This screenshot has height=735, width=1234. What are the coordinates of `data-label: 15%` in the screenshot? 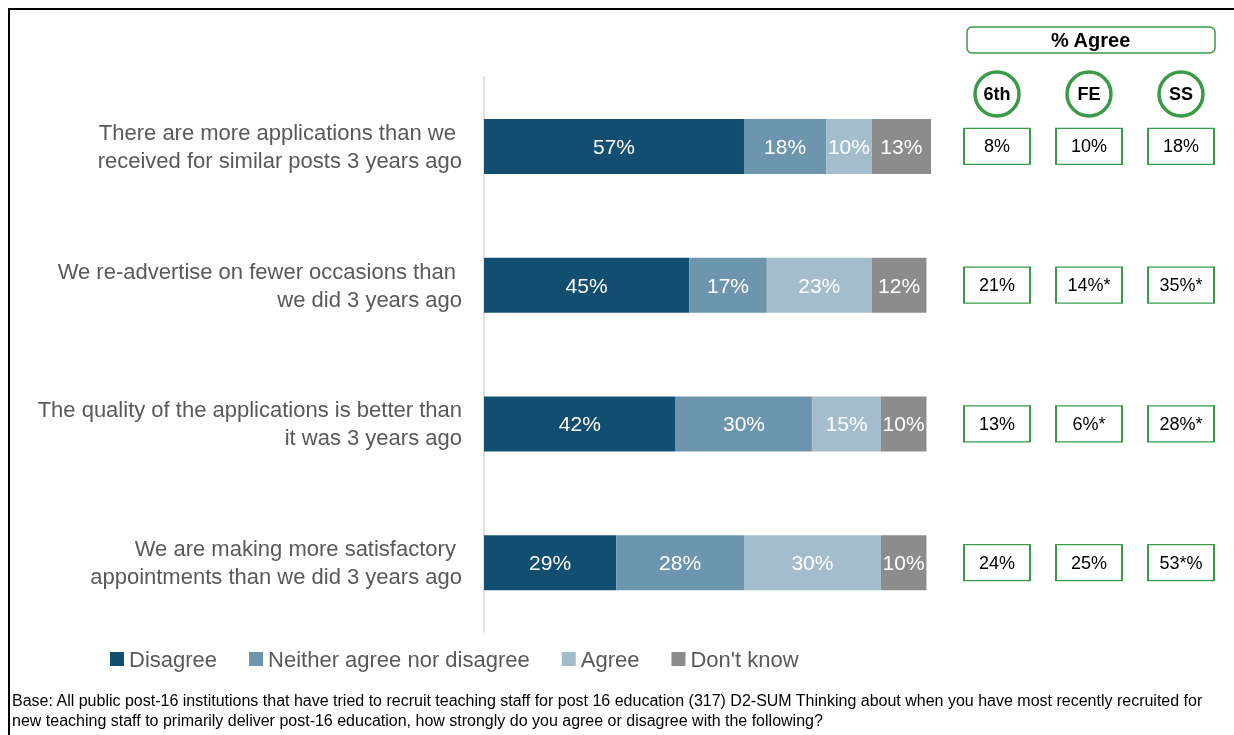 It's located at (846, 424).